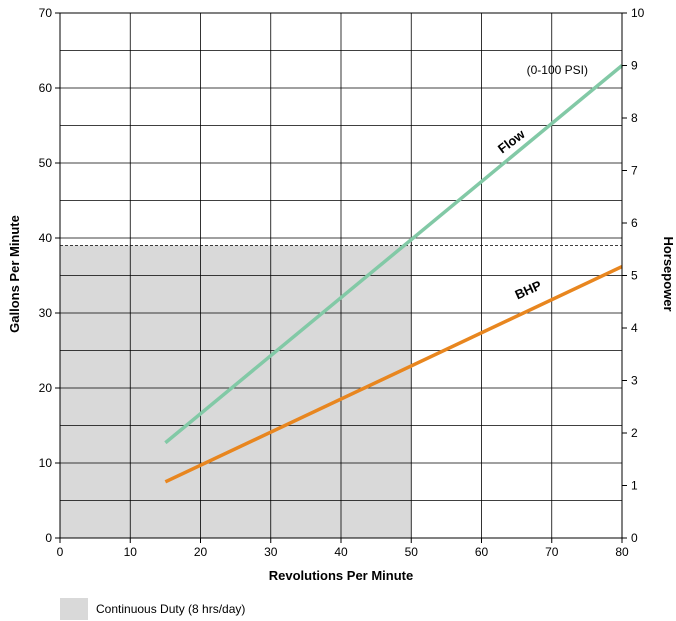  I want to click on x-axis-ticks: 0 10 20 30 40 50 60 70 80, so click(343, 548).